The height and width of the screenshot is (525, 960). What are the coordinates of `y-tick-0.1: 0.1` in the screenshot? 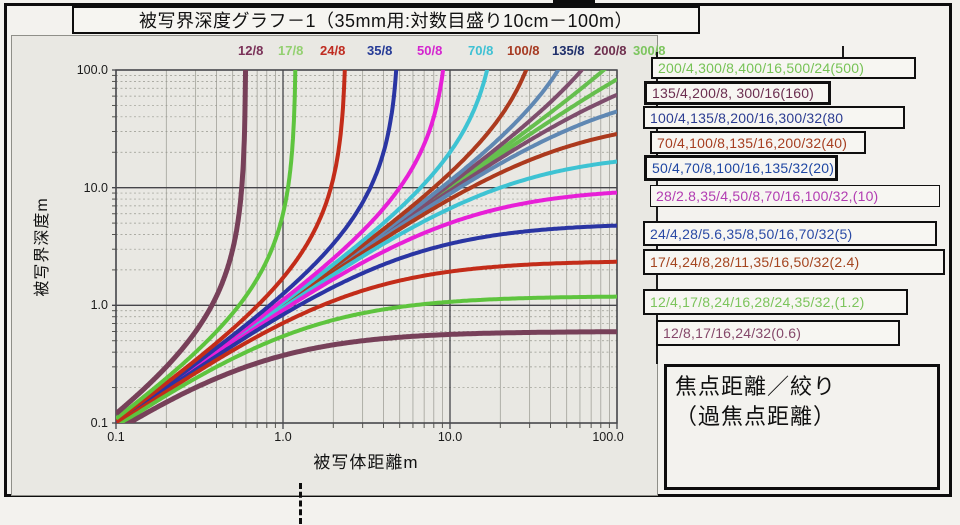 It's located at (99, 423).